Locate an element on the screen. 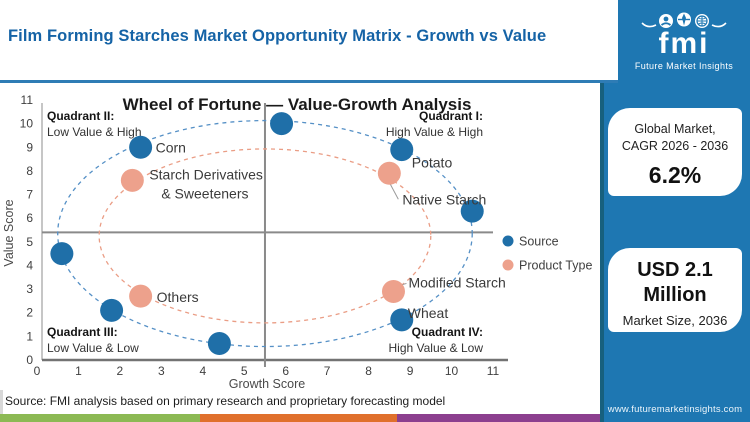 The image size is (750, 422). market-size-card: USD 2.1 Million Market Size, 2036 is located at coordinates (675, 290).